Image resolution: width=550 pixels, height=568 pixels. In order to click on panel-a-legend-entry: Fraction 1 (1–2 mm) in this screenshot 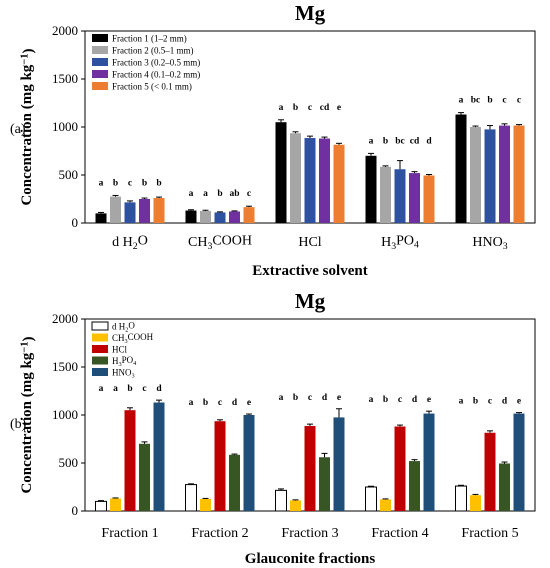, I will do `click(149, 39)`.